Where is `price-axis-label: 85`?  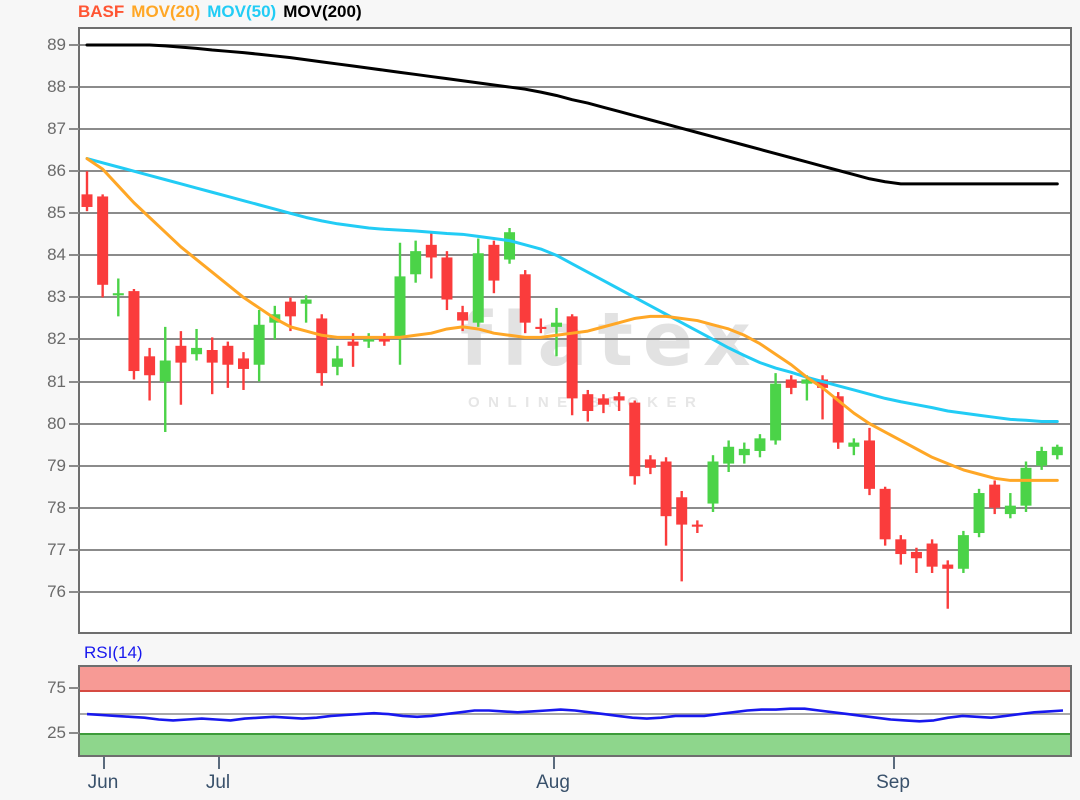
price-axis-label: 85 is located at coordinates (56, 213).